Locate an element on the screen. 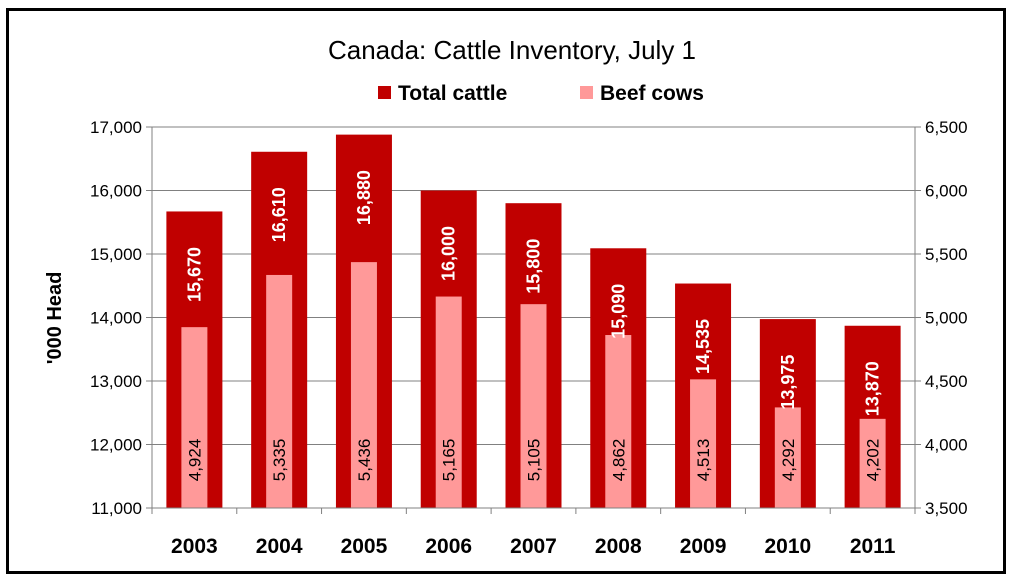  category-axis-ticks: 2003 2004 2005 2006 2007 2008 2009 2010 2011 is located at coordinates (533, 533).